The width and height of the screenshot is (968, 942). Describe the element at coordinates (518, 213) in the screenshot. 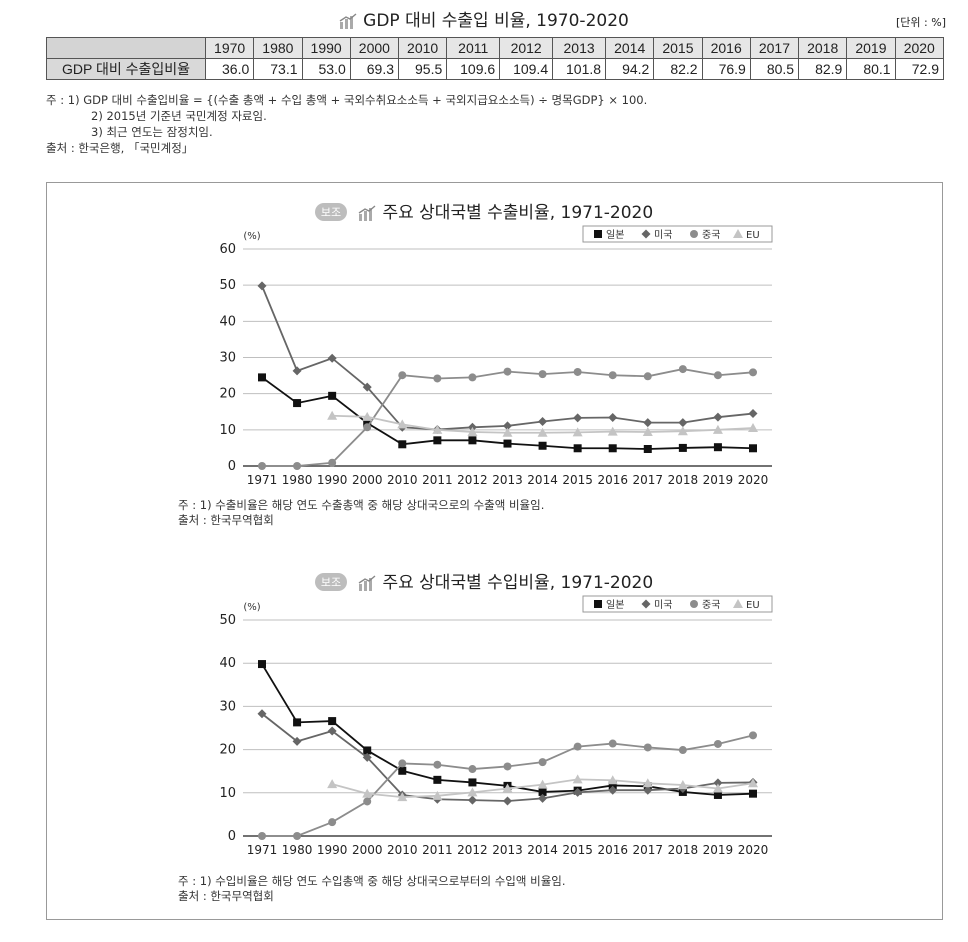

I see `chart-title-text: 주요 상대국별 수출비율, 1971-2020` at that location.